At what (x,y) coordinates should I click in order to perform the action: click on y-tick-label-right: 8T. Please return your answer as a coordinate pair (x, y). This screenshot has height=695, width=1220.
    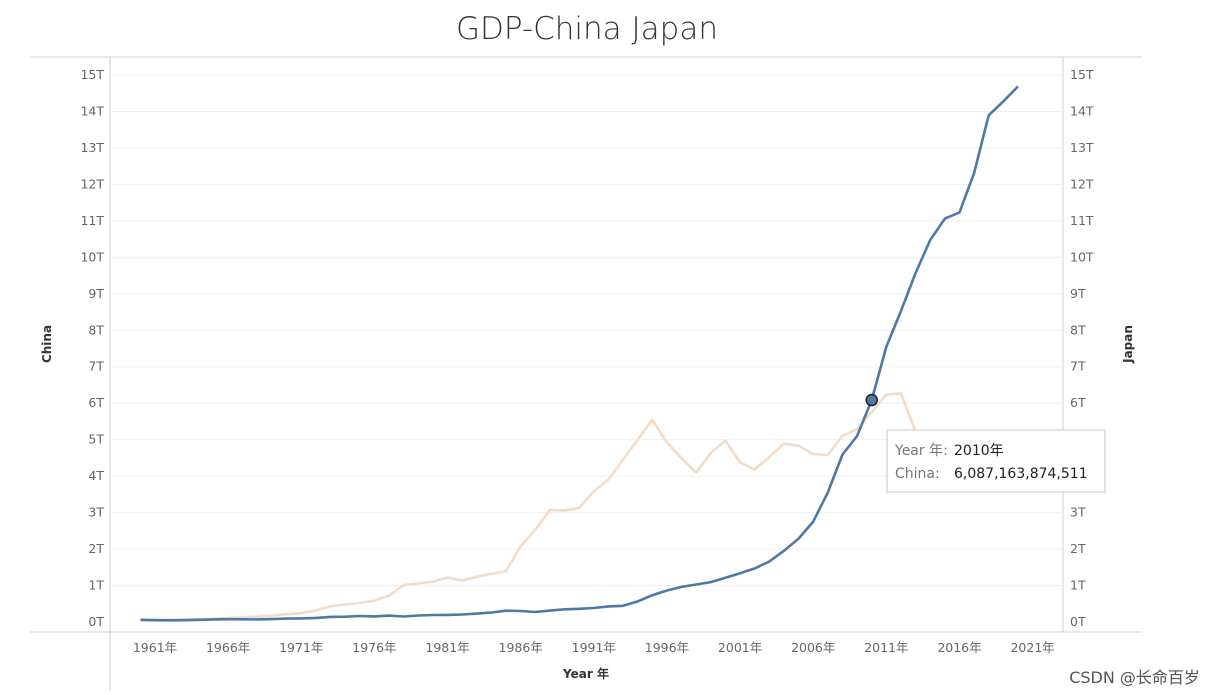
    Looking at the image, I should click on (1078, 329).